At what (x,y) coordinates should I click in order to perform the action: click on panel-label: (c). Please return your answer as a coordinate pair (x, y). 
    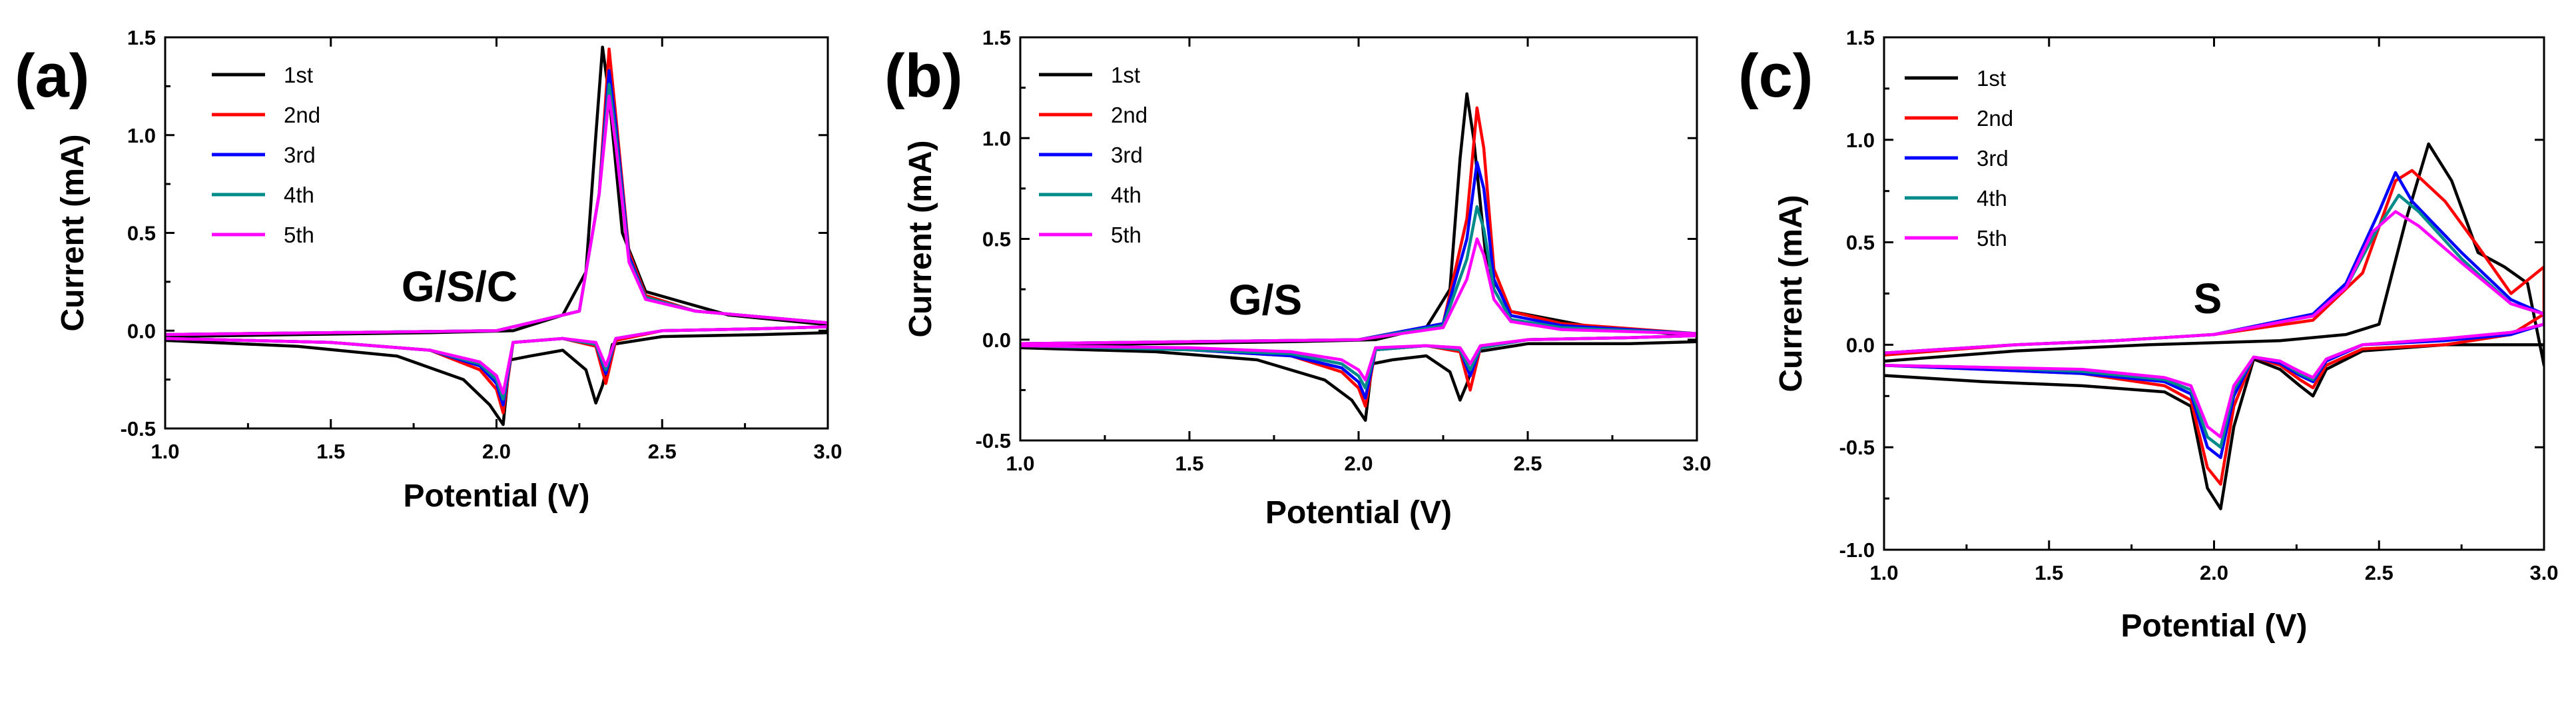
    Looking at the image, I should click on (1775, 76).